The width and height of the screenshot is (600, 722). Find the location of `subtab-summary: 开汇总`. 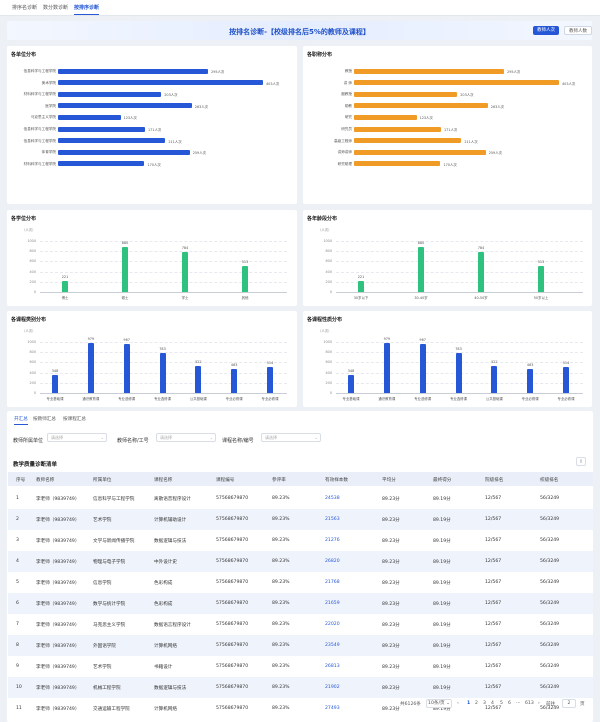

subtab-summary: 开汇总 is located at coordinates (21, 421).